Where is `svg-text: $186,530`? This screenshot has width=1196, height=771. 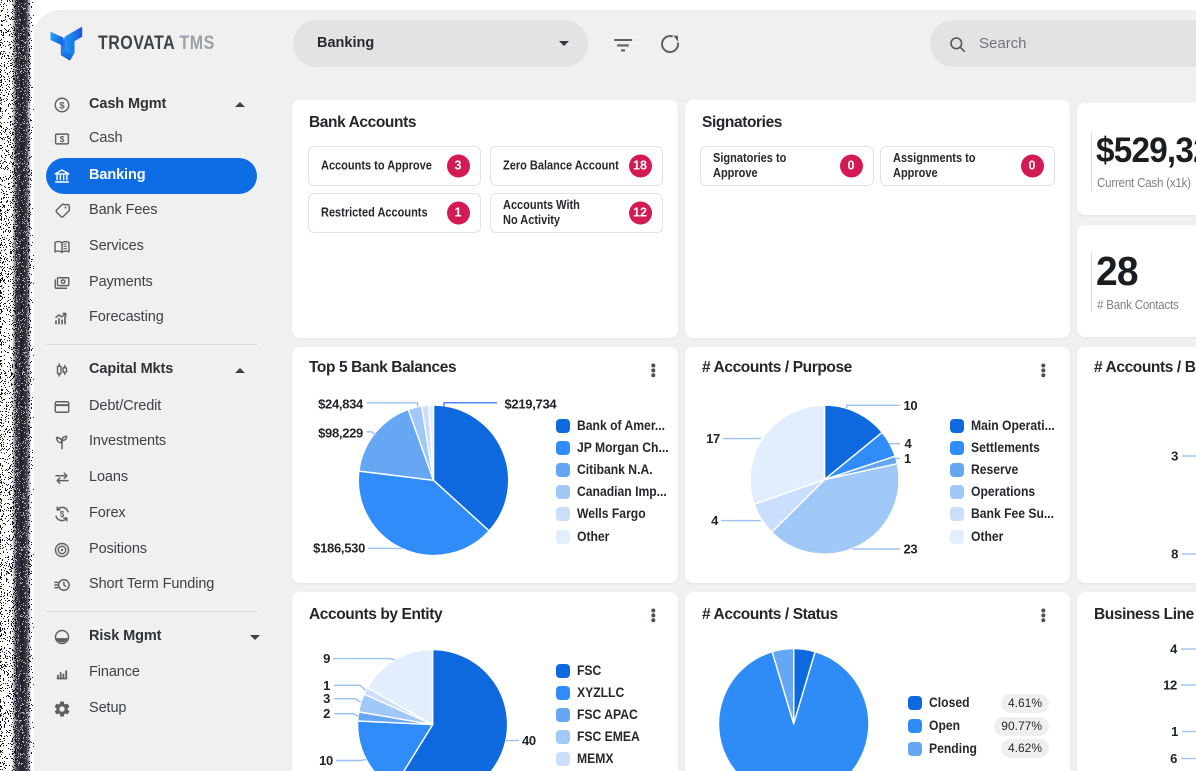
svg-text: $186,530 is located at coordinates (339, 548).